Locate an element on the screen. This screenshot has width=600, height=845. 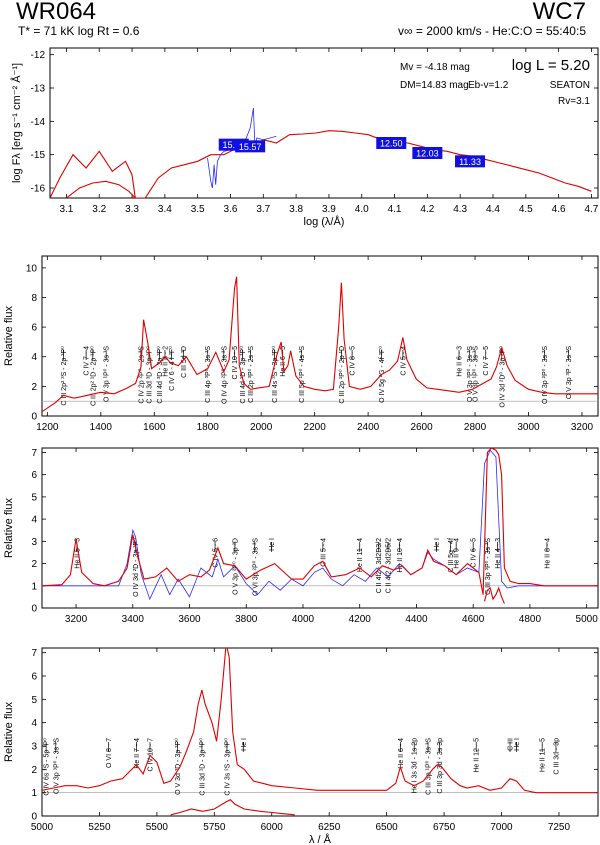
x-tick-label: 6750 is located at coordinates (444, 827).